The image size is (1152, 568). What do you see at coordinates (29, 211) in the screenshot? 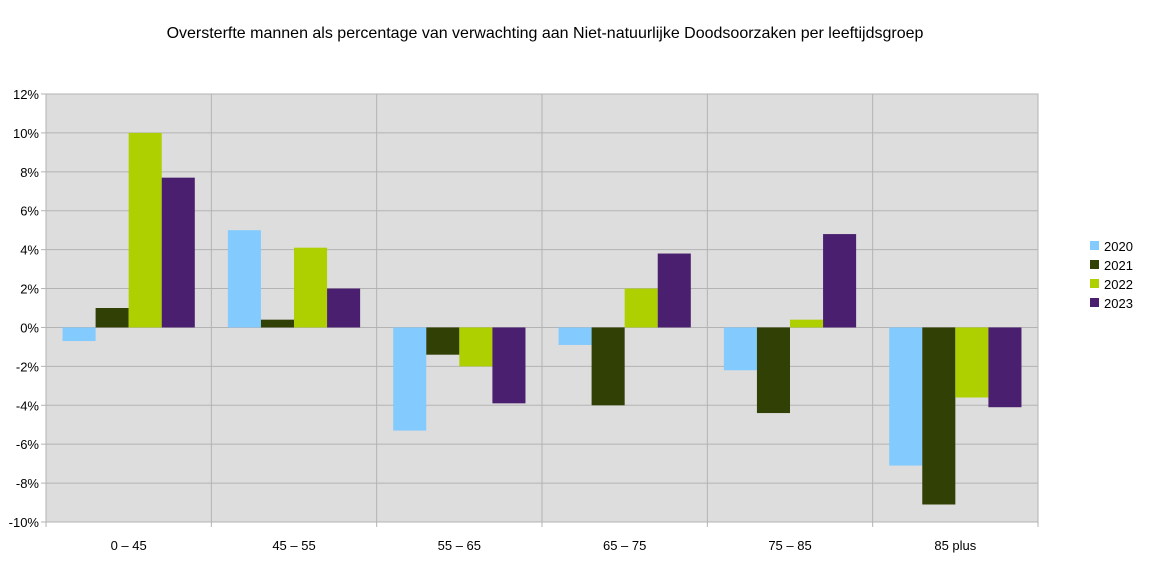
I see `y-tick-label: 6%` at bounding box center [29, 211].